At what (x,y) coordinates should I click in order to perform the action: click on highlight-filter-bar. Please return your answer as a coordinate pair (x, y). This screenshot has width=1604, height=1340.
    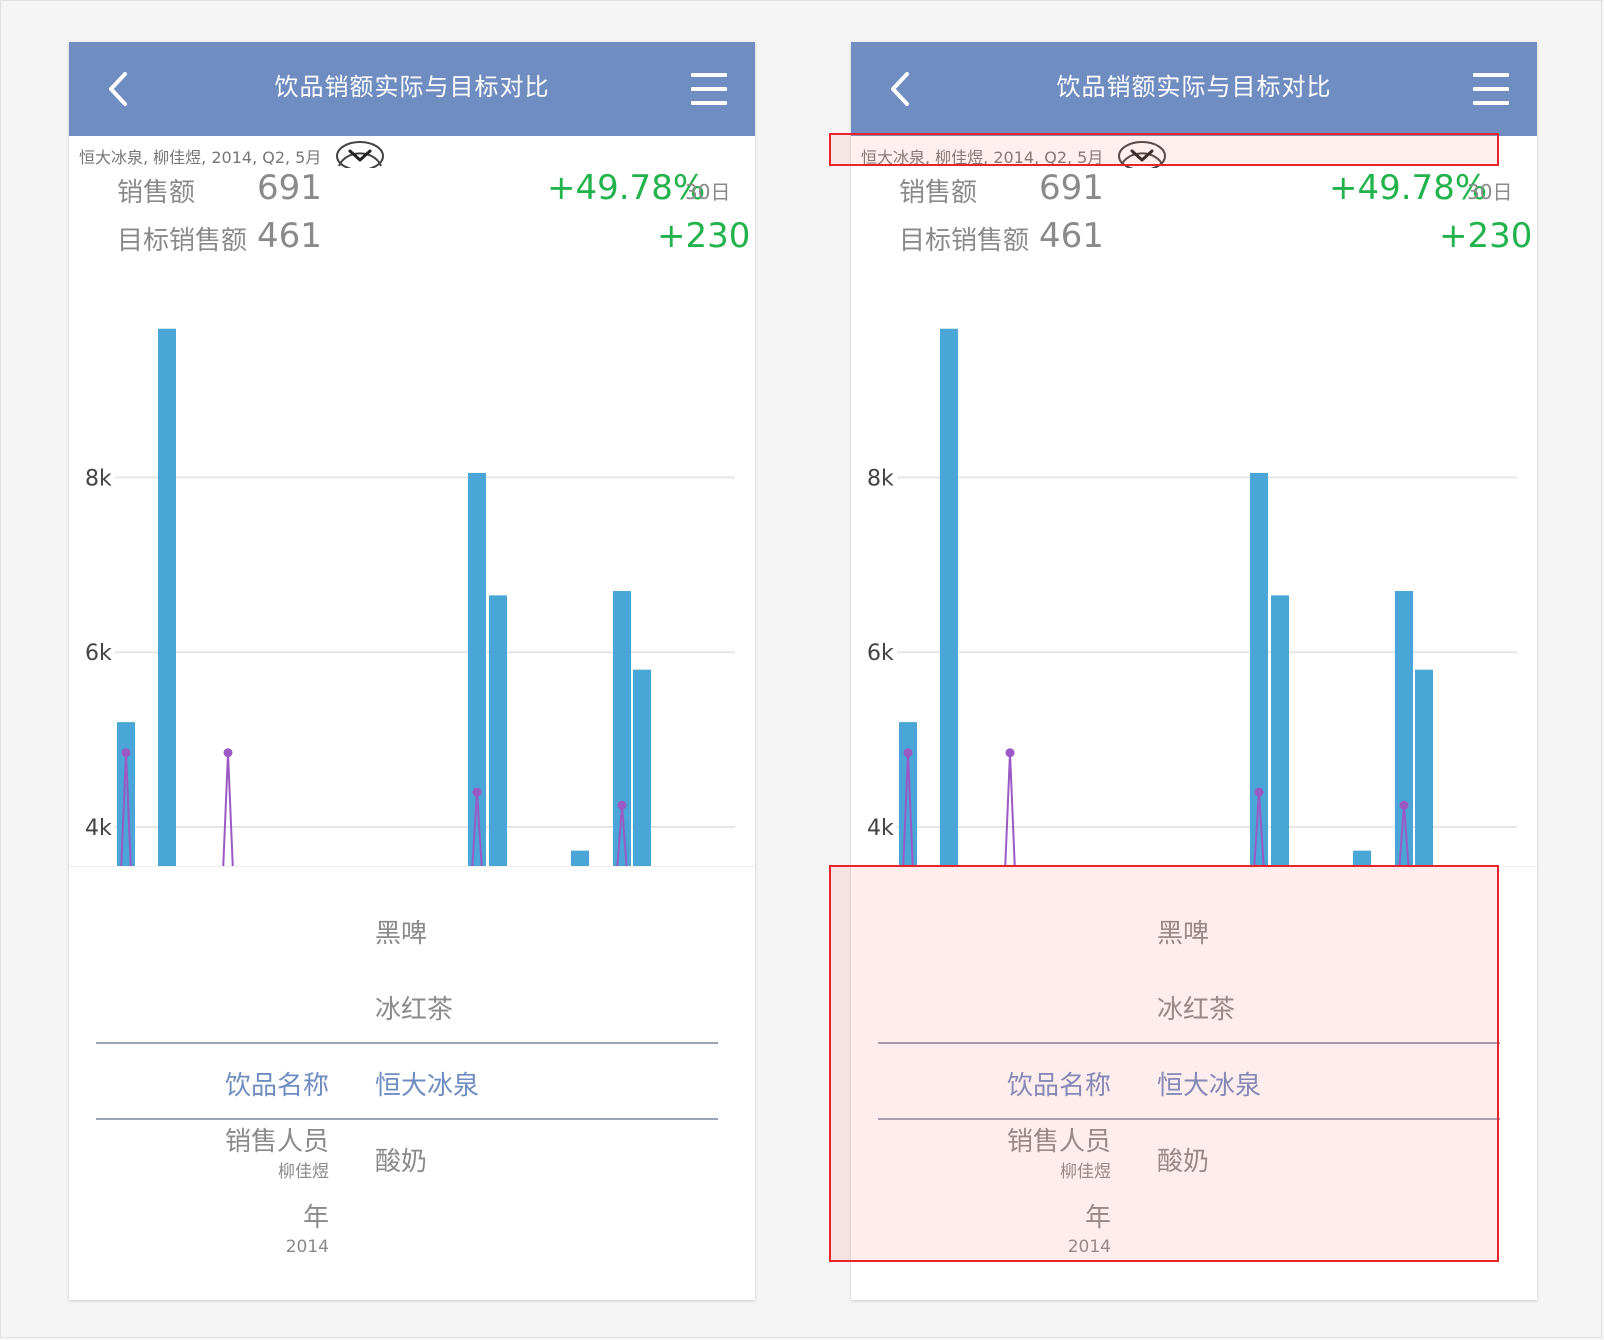
    Looking at the image, I should click on (1164, 149).